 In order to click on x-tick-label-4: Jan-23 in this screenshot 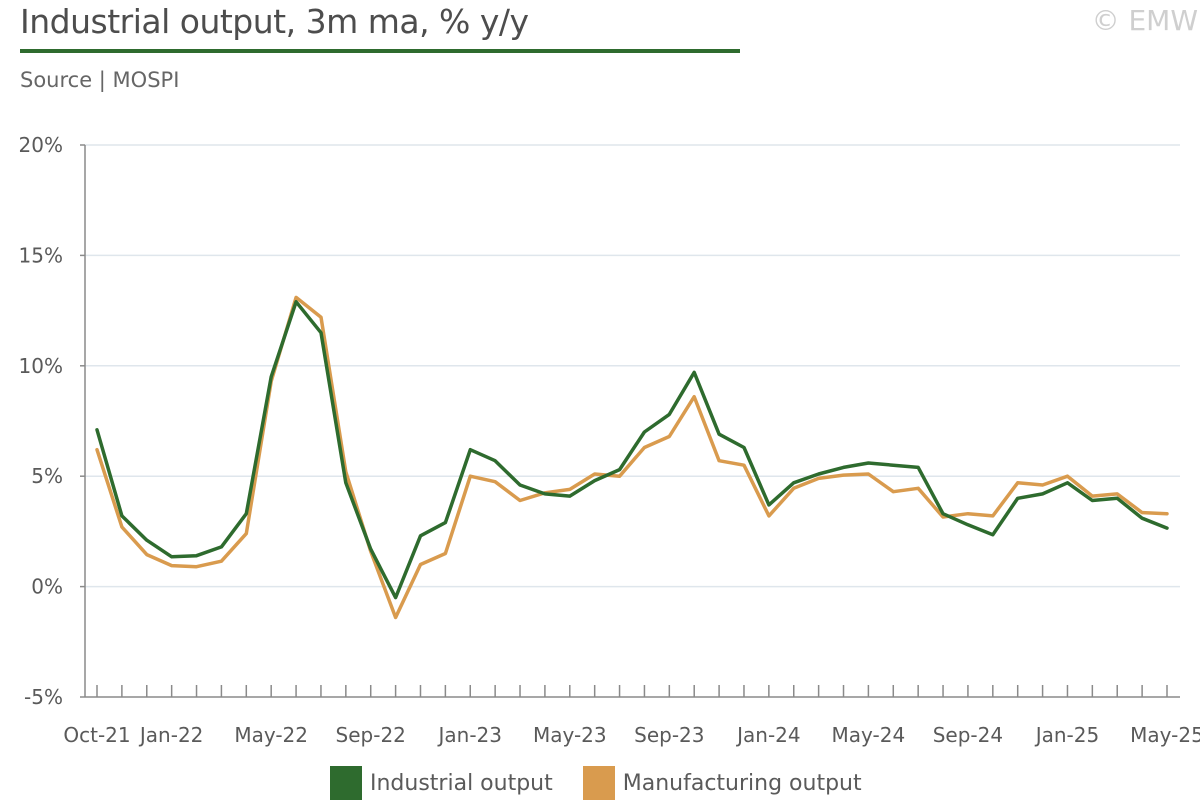, I will do `click(470, 735)`.